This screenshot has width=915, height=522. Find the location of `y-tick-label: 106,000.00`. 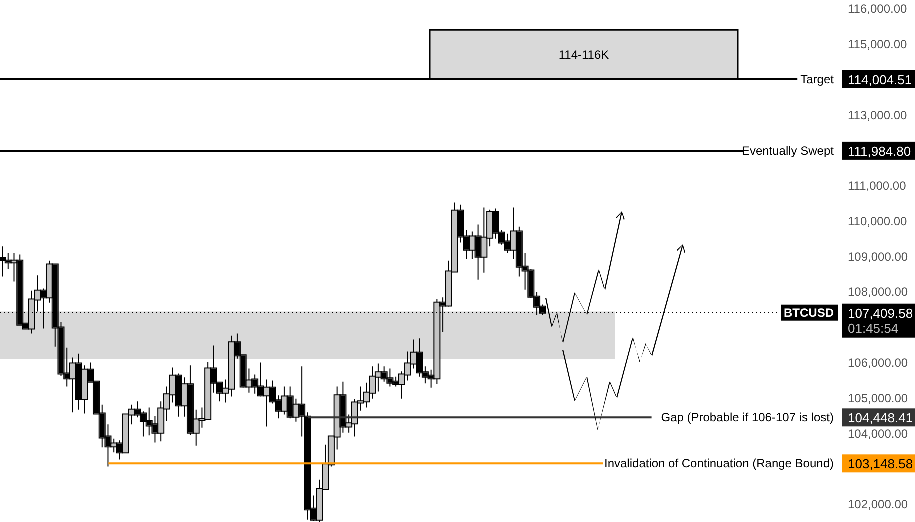

y-tick-label: 106,000.00 is located at coordinates (878, 363).